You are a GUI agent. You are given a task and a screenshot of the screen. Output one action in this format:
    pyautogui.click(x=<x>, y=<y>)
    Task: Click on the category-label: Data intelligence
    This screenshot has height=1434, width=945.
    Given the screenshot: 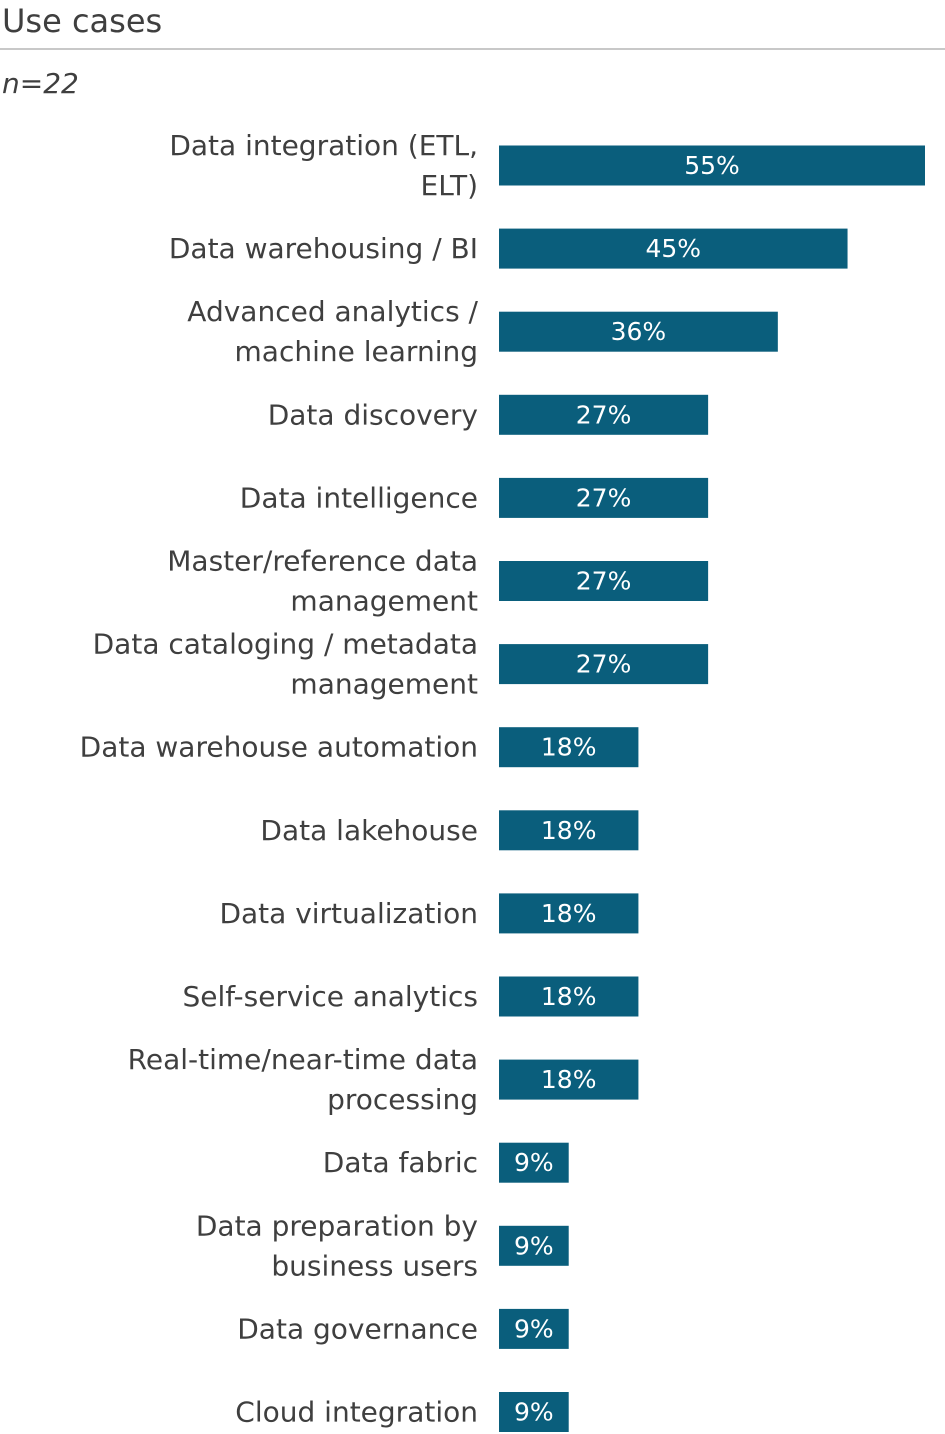 What is the action you would take?
    pyautogui.click(x=359, y=497)
    